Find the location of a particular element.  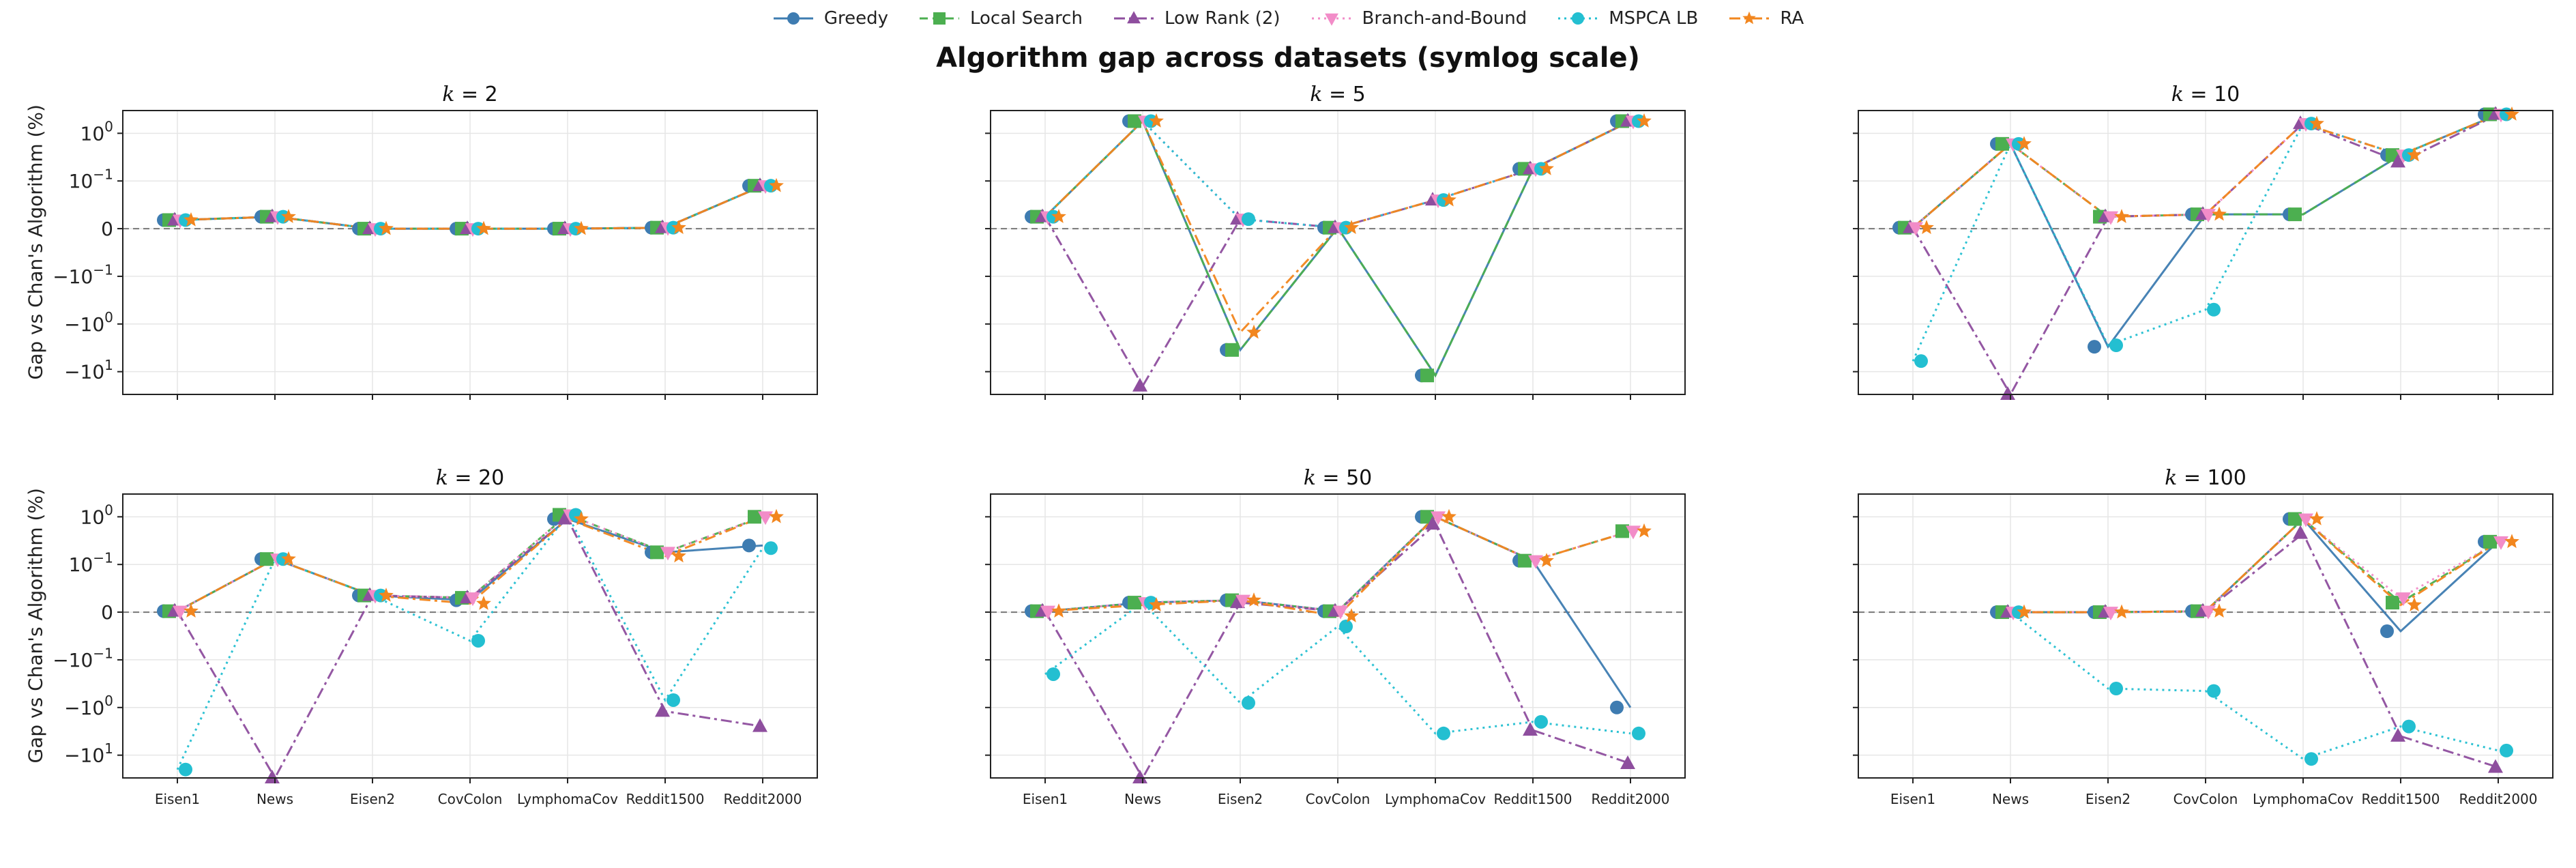

legend-entry: RA is located at coordinates (1766, 18).